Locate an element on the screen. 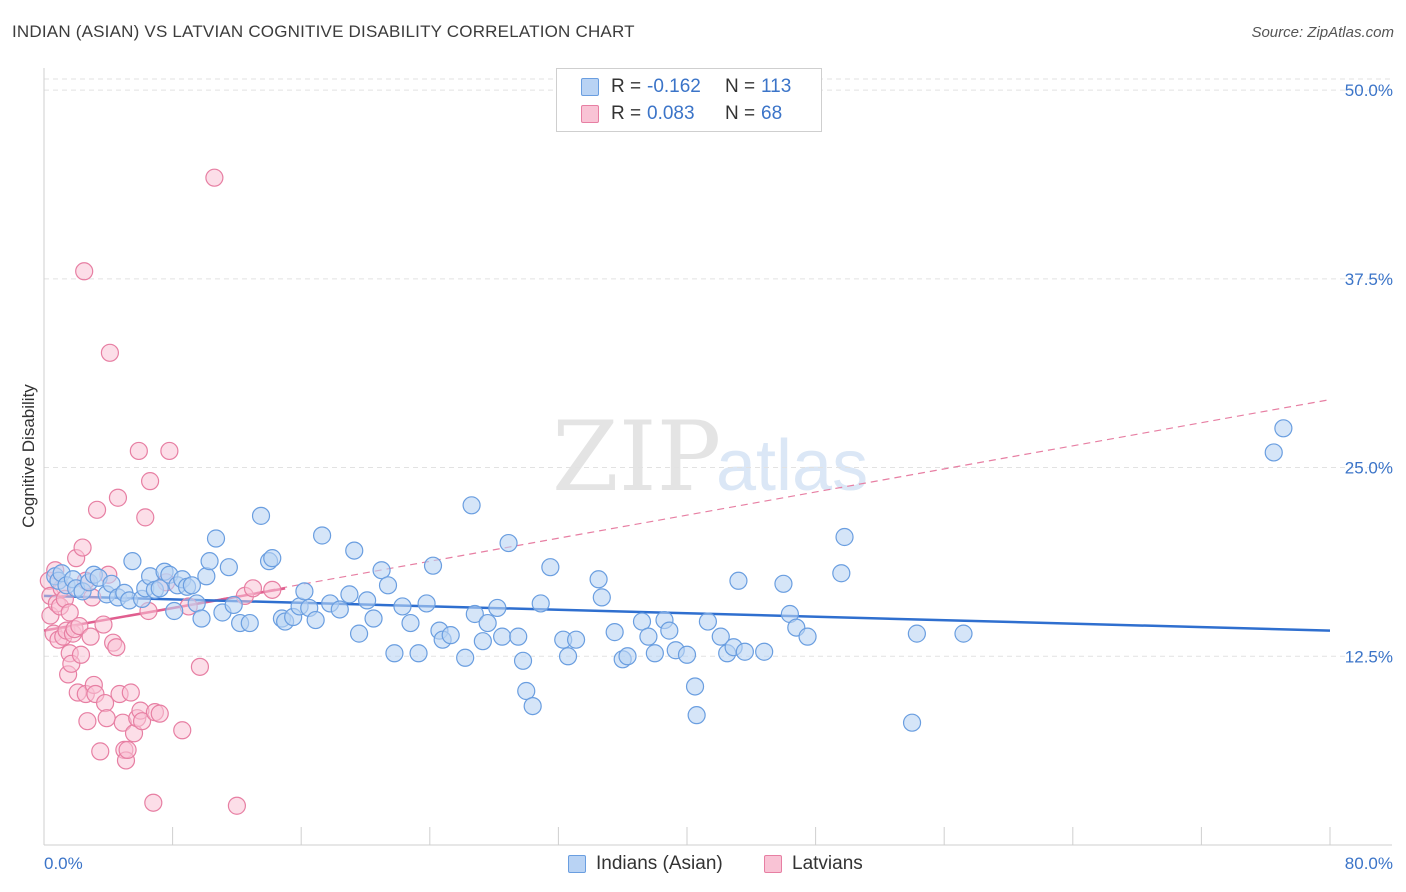  x-tick-label-min: 0.0% is located at coordinates (63, 863).